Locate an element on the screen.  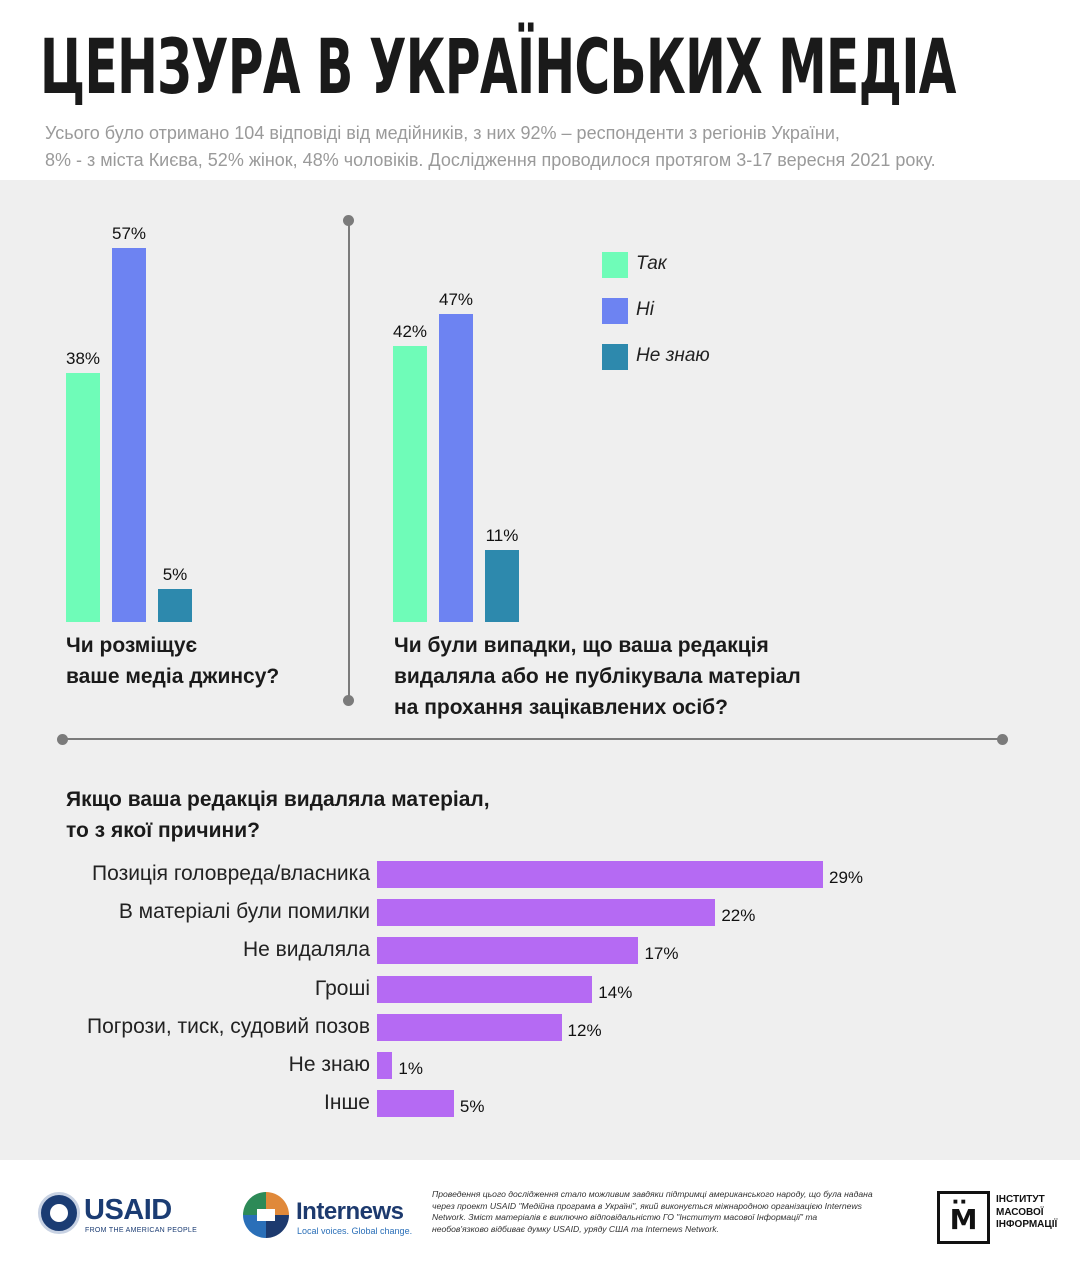
reason-category-label: Не знаю is located at coordinates (329, 1064).